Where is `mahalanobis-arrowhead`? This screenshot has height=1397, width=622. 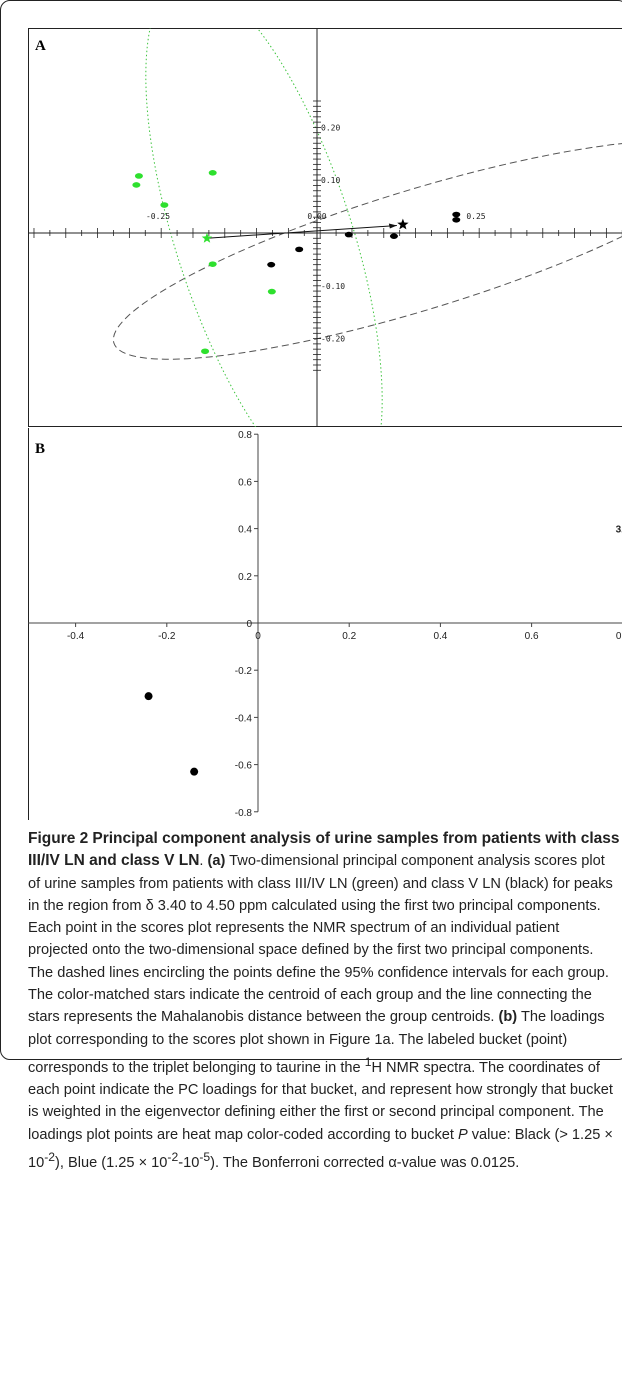 mahalanobis-arrowhead is located at coordinates (392, 226).